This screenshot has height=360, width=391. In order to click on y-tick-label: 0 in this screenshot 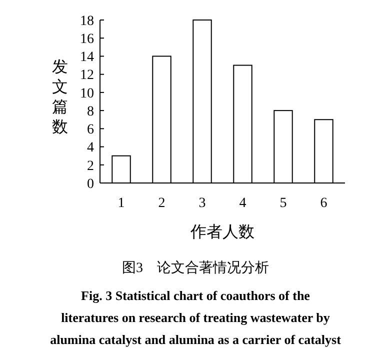, I will do `click(90, 184)`.